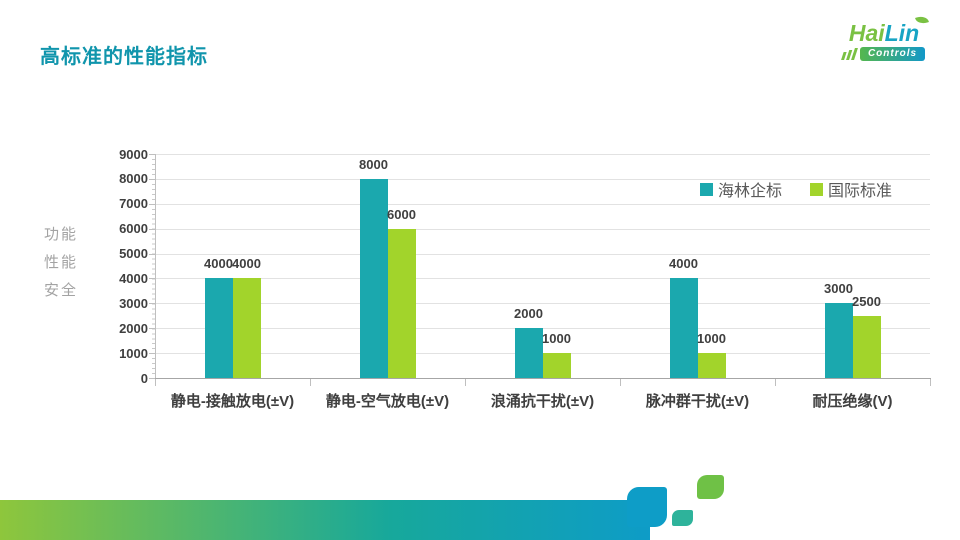 Image resolution: width=960 pixels, height=540 pixels. What do you see at coordinates (647, 507) in the screenshot?
I see `footer-square-blue` at bounding box center [647, 507].